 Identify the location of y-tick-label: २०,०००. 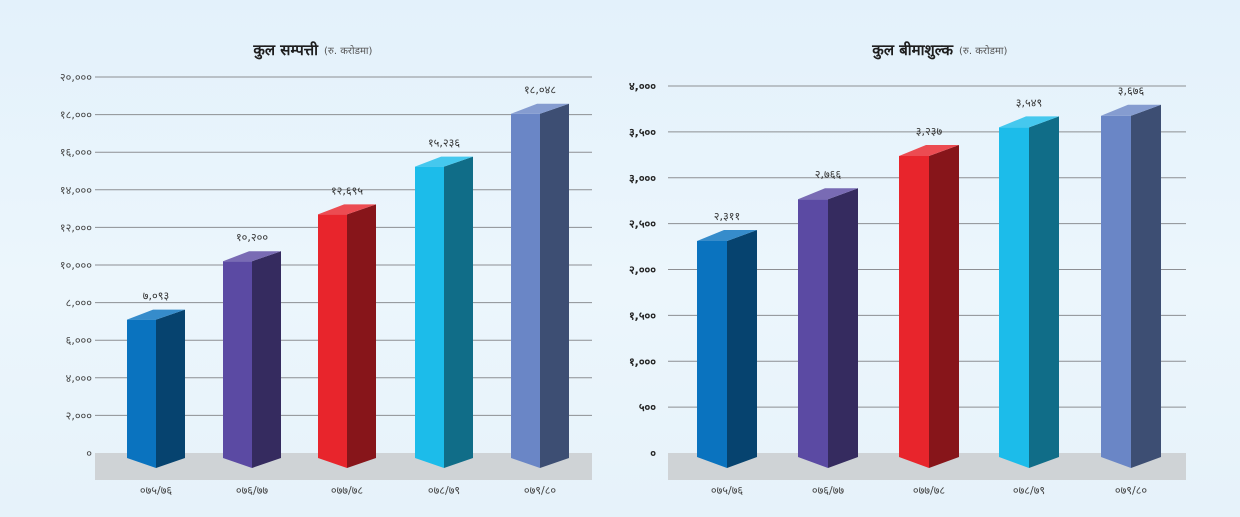
(76, 77).